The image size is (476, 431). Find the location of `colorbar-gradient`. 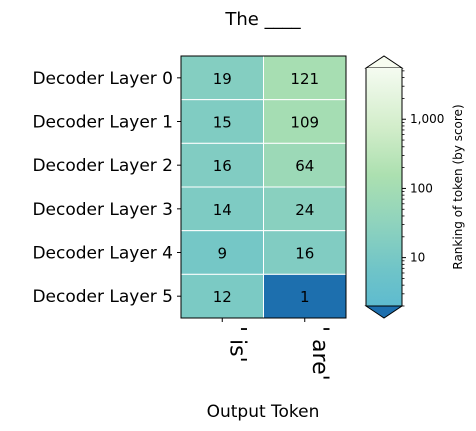

colorbar-gradient is located at coordinates (384, 187).